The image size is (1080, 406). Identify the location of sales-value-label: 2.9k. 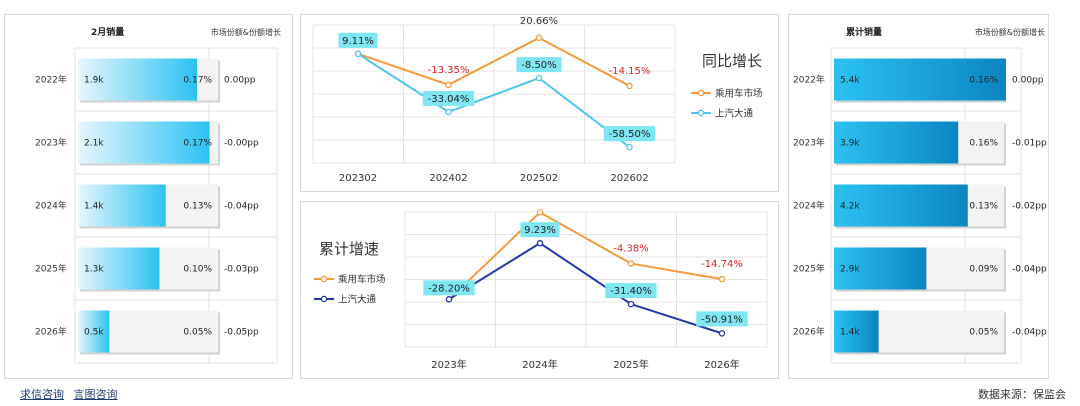
(850, 270).